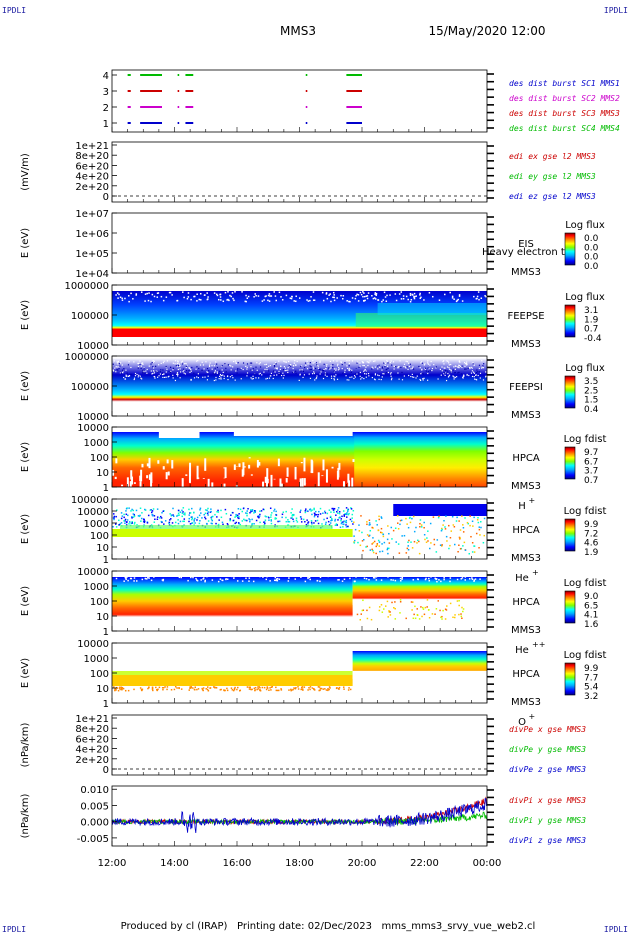 Image resolution: width=630 pixels, height=934 pixels. What do you see at coordinates (92, 274) in the screenshot?
I see `y-tick-label: 1e+04` at bounding box center [92, 274].